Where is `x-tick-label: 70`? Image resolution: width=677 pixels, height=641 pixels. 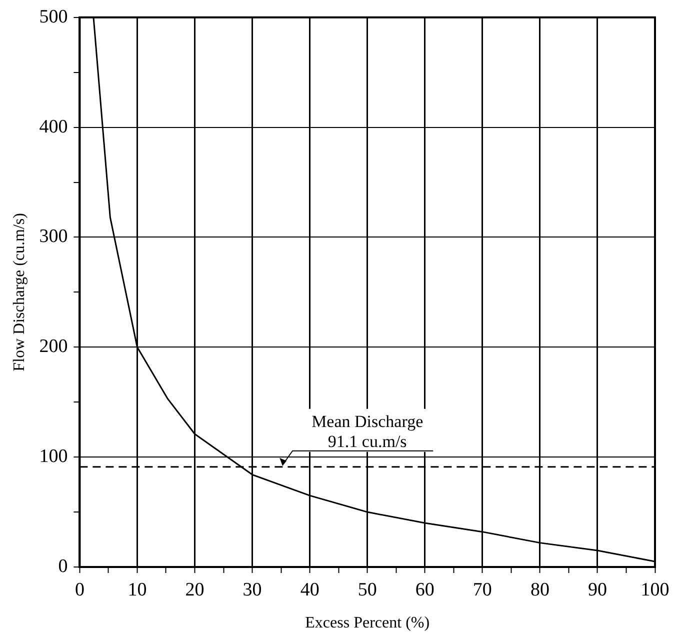 x-tick-label: 70 is located at coordinates (482, 589).